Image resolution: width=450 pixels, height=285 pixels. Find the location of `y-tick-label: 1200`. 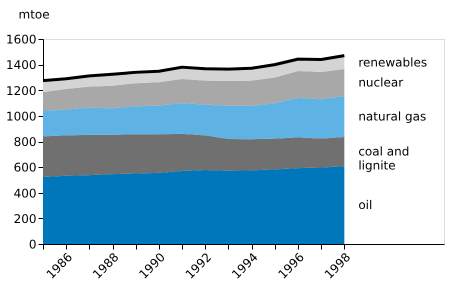

y-tick-label: 1200 is located at coordinates (21, 91).